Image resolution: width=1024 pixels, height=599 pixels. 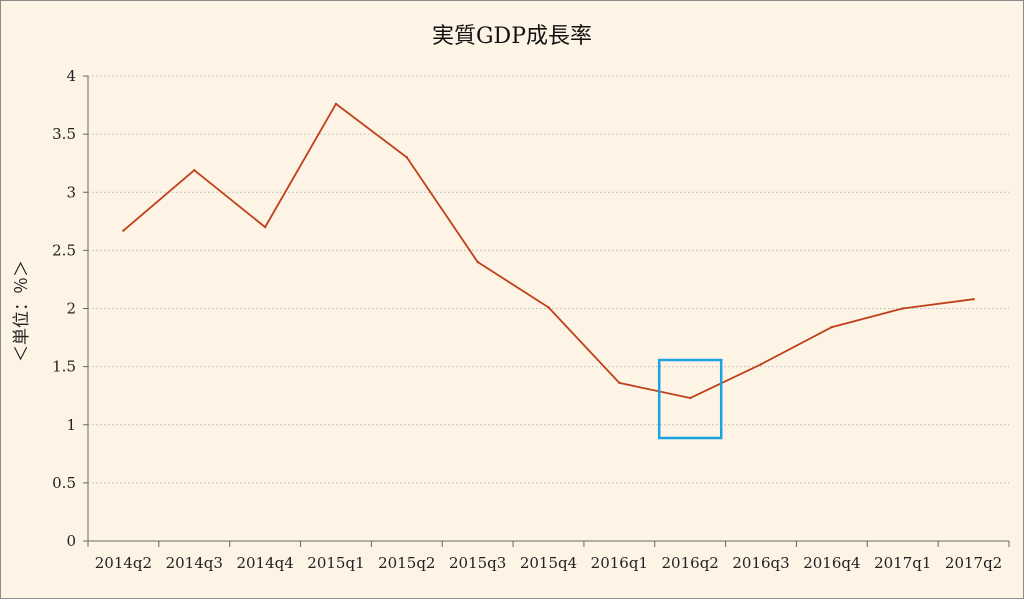 What do you see at coordinates (512, 36) in the screenshot?
I see `chart-title: 実質GDP成長率` at bounding box center [512, 36].